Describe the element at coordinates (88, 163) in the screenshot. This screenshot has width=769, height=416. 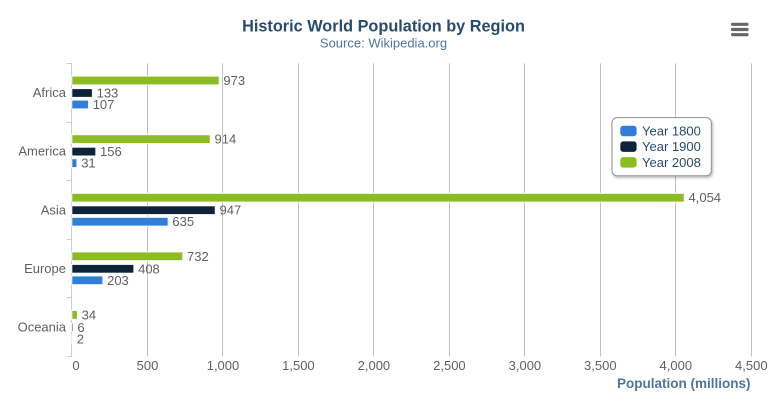
I see `svg-text: 31` at that location.